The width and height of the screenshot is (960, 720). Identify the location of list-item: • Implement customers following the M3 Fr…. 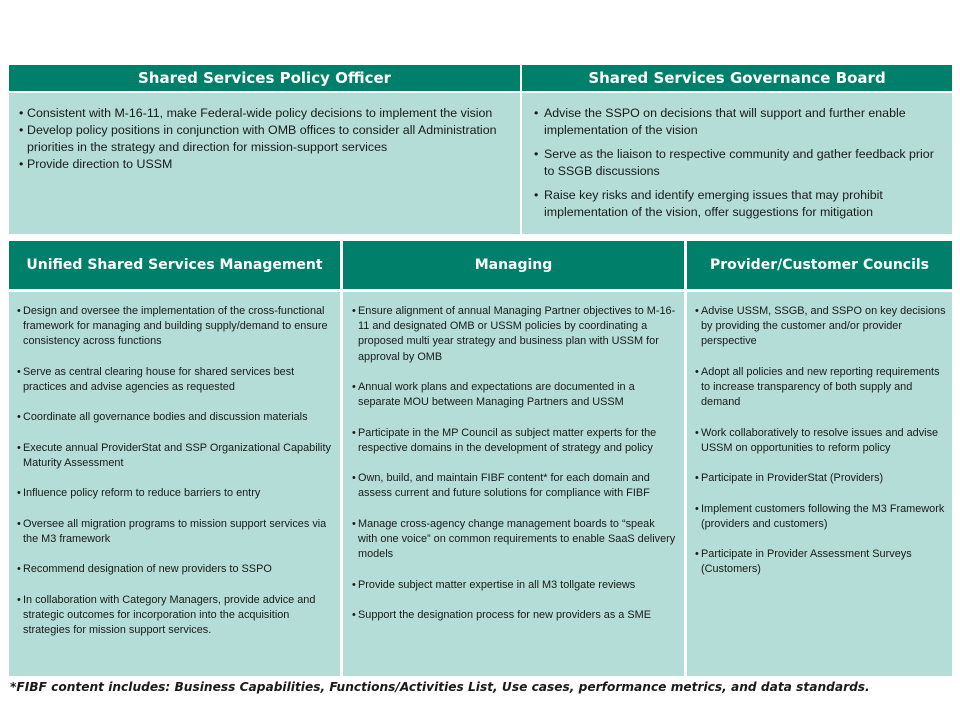
(820, 516).